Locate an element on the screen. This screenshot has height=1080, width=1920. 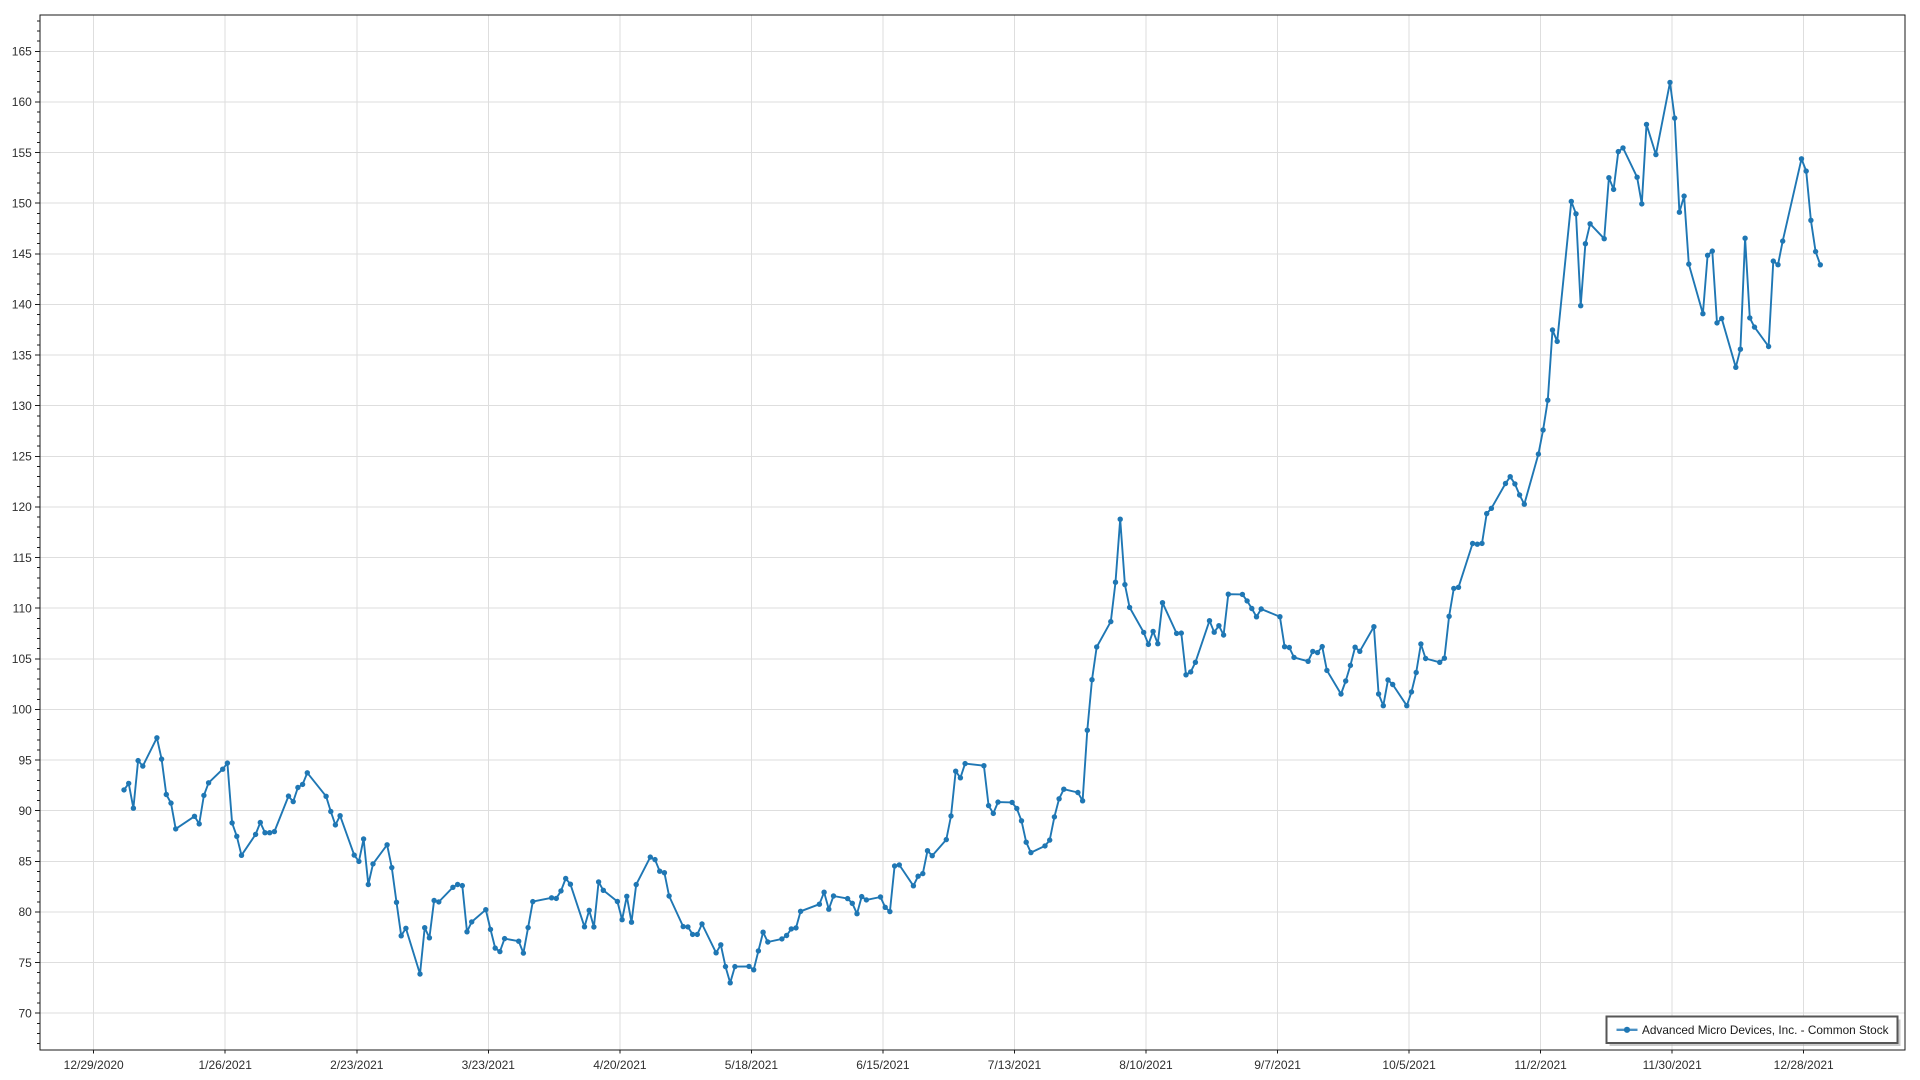
svg-text: 4/20/2021 is located at coordinates (620, 1065).